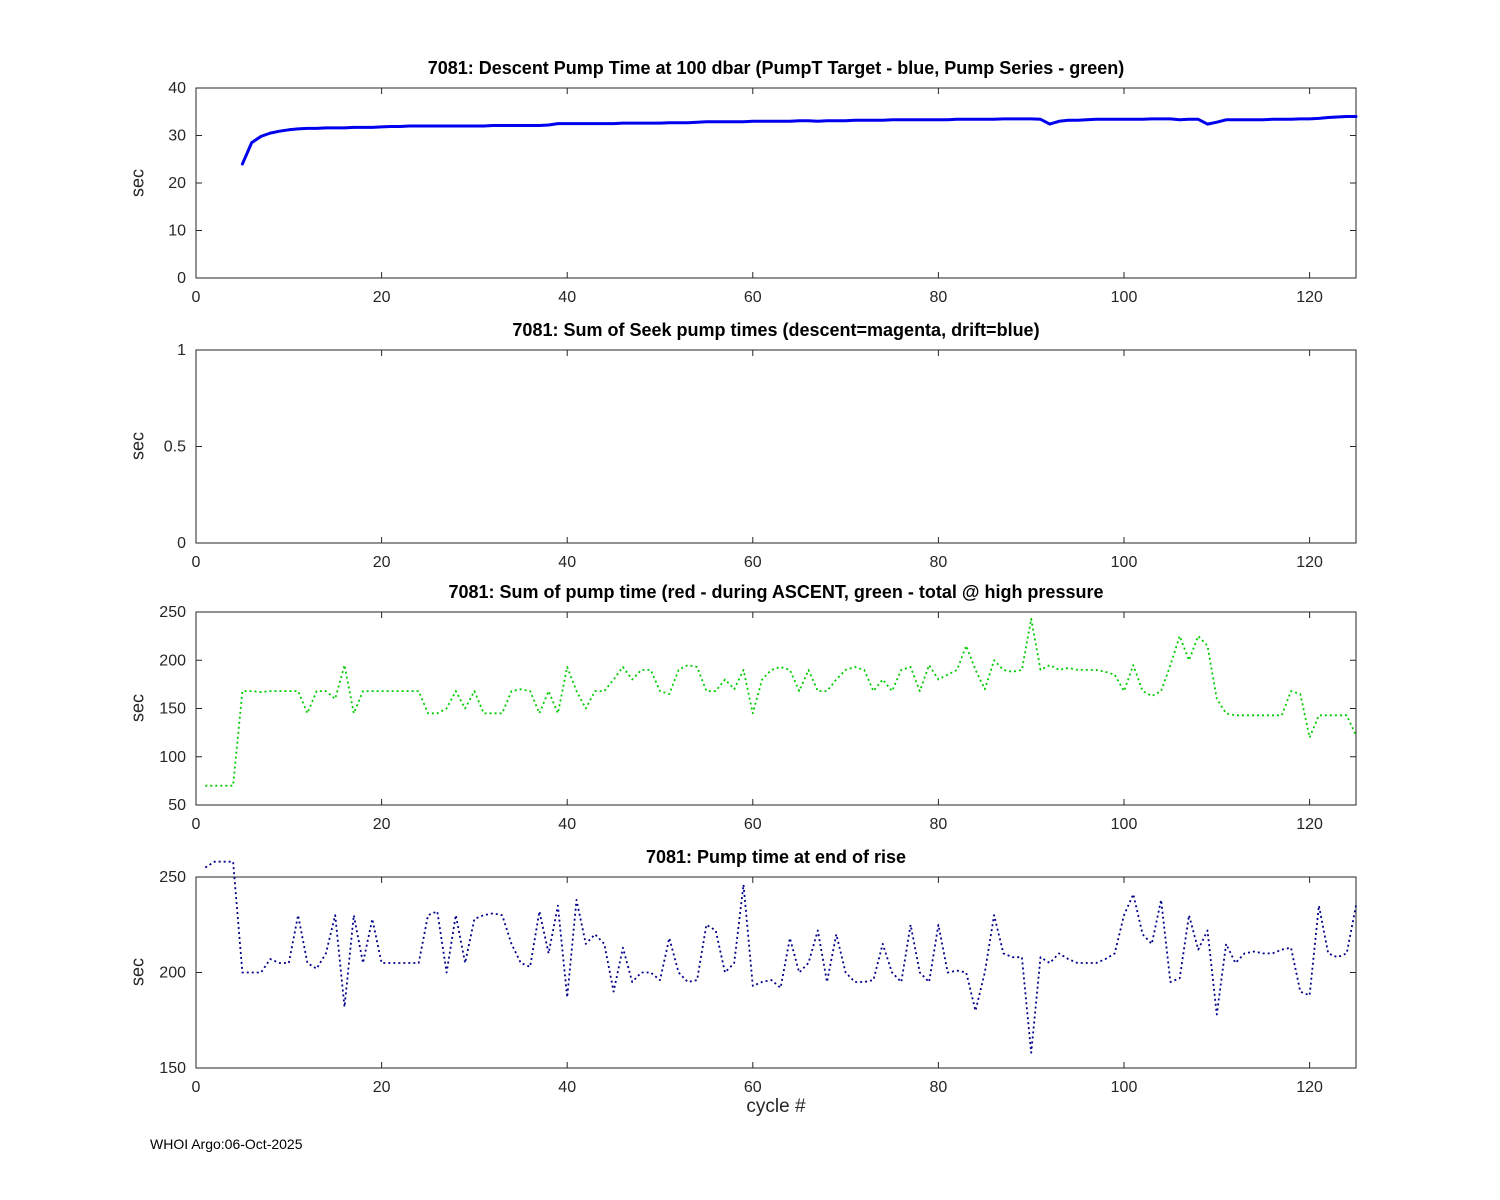  What do you see at coordinates (226, 1144) in the screenshot?
I see `footer-text: WHOI Argo:06-Oct-2025` at bounding box center [226, 1144].